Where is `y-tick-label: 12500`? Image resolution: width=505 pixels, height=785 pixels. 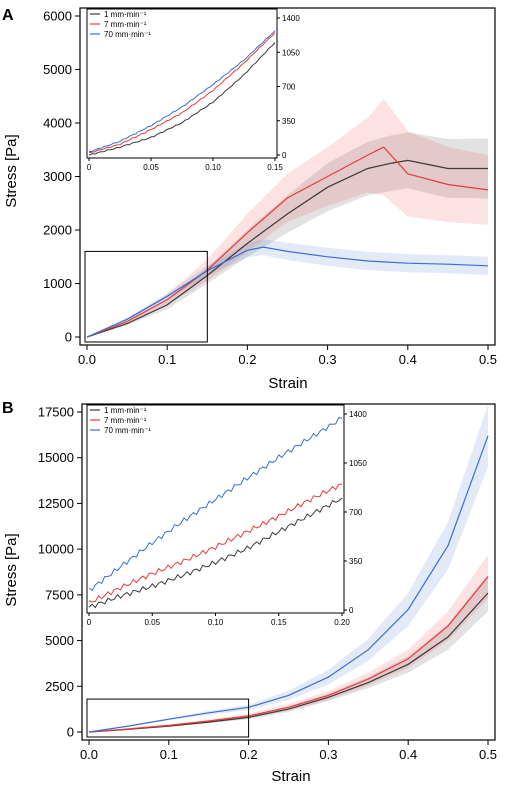 y-tick-label: 12500 is located at coordinates (56, 503).